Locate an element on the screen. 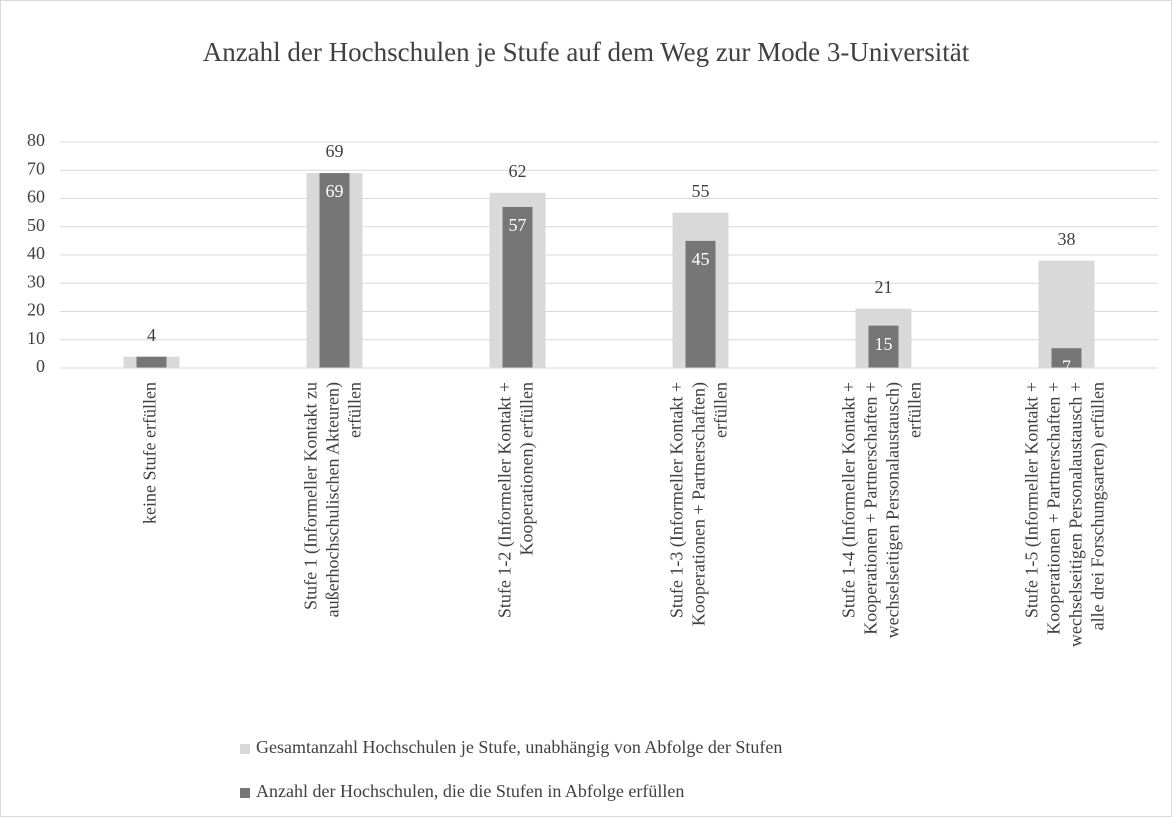  x-tick-line: wechselseitigen Personalaustausch + is located at coordinates (1076, 514).